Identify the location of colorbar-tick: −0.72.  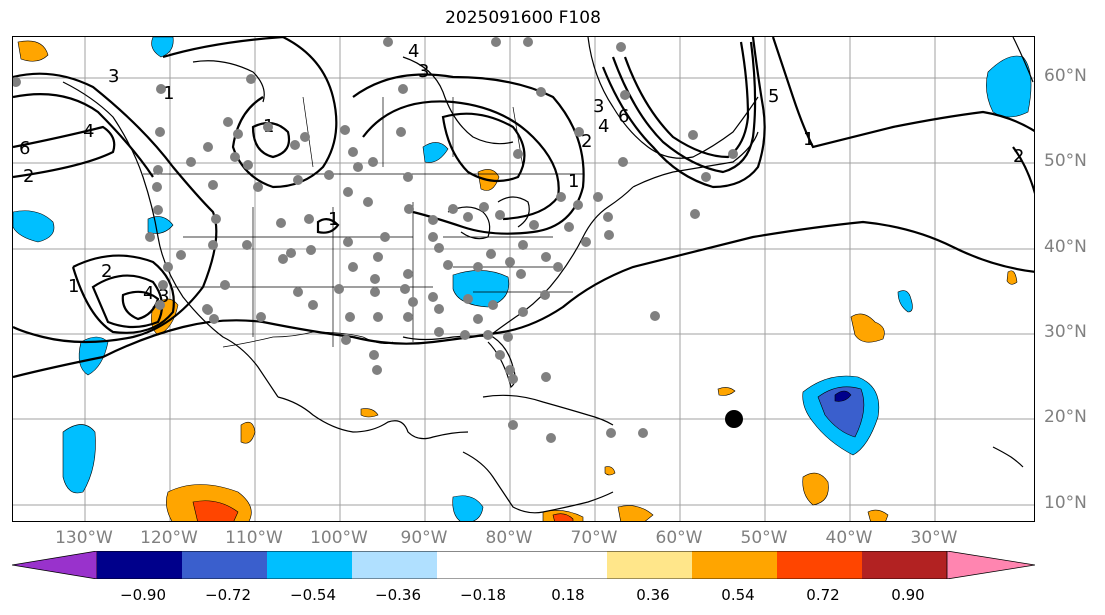
(228, 595).